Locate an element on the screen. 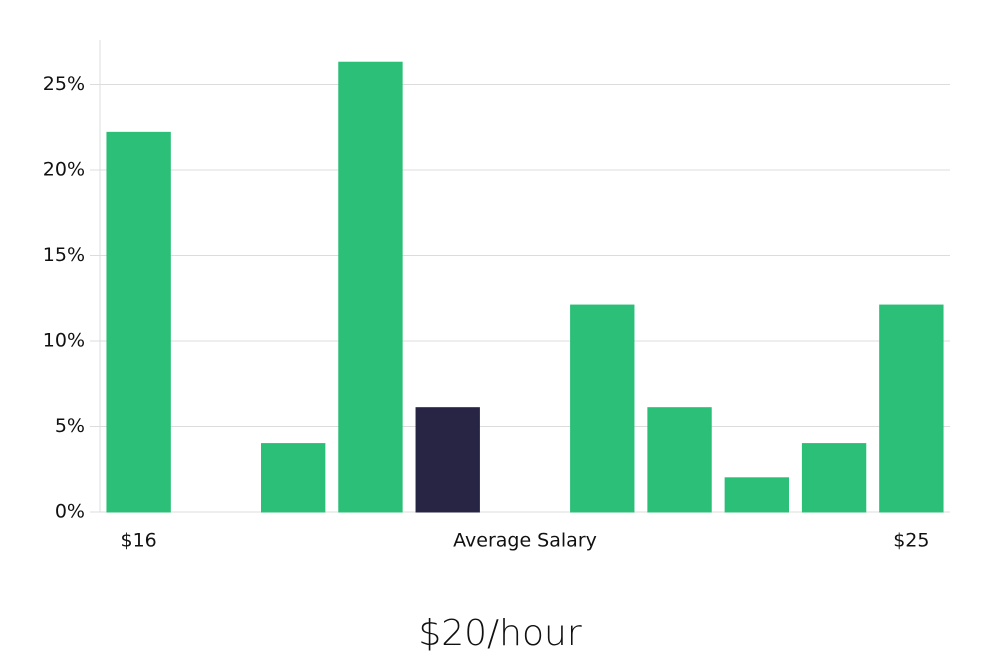 The height and width of the screenshot is (660, 1000). y-tick-label: 5% is located at coordinates (70, 426).